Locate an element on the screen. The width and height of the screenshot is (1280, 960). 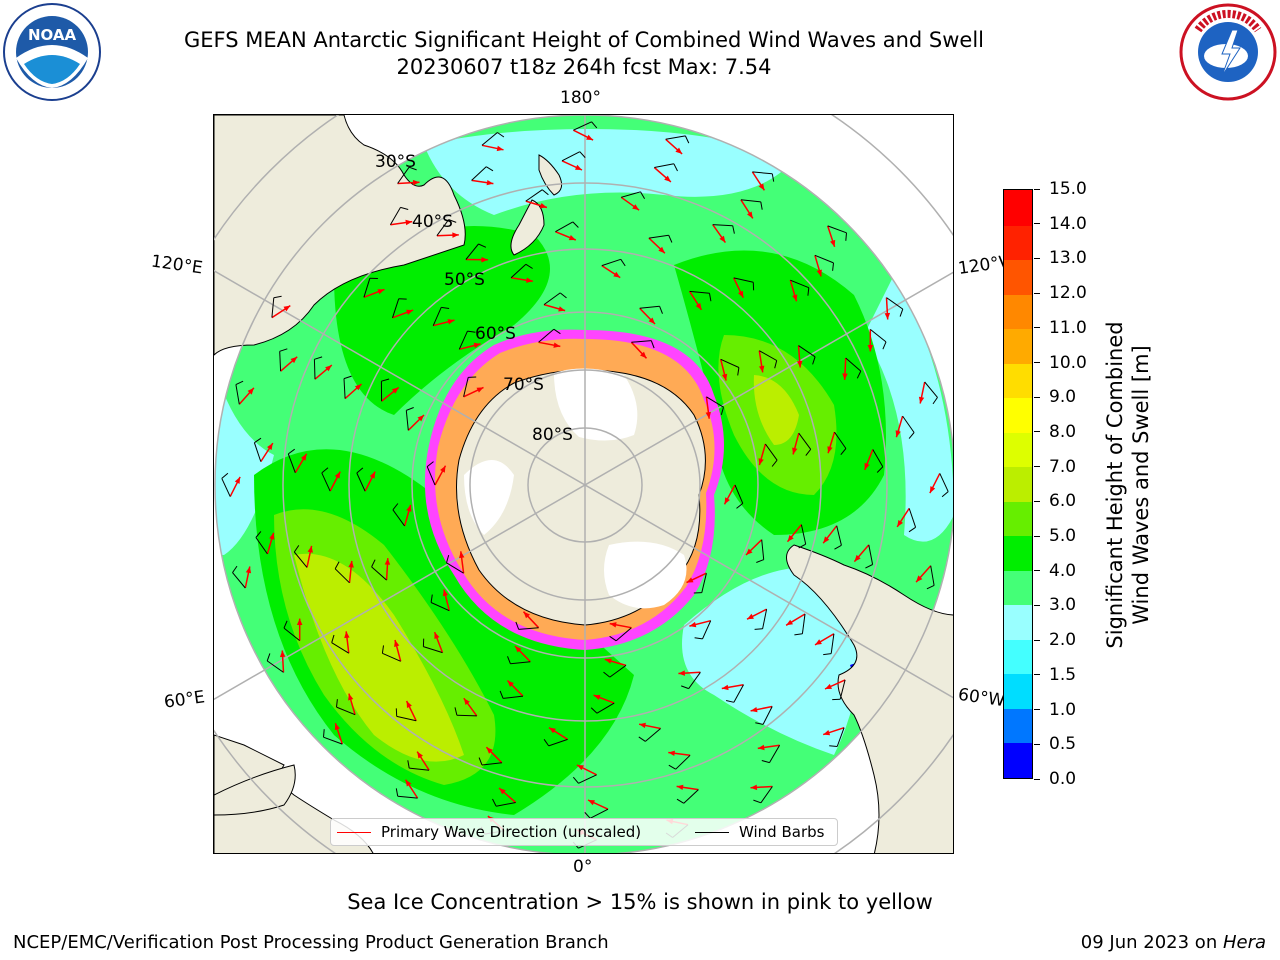
lon-label-180: 180° is located at coordinates (580, 98).